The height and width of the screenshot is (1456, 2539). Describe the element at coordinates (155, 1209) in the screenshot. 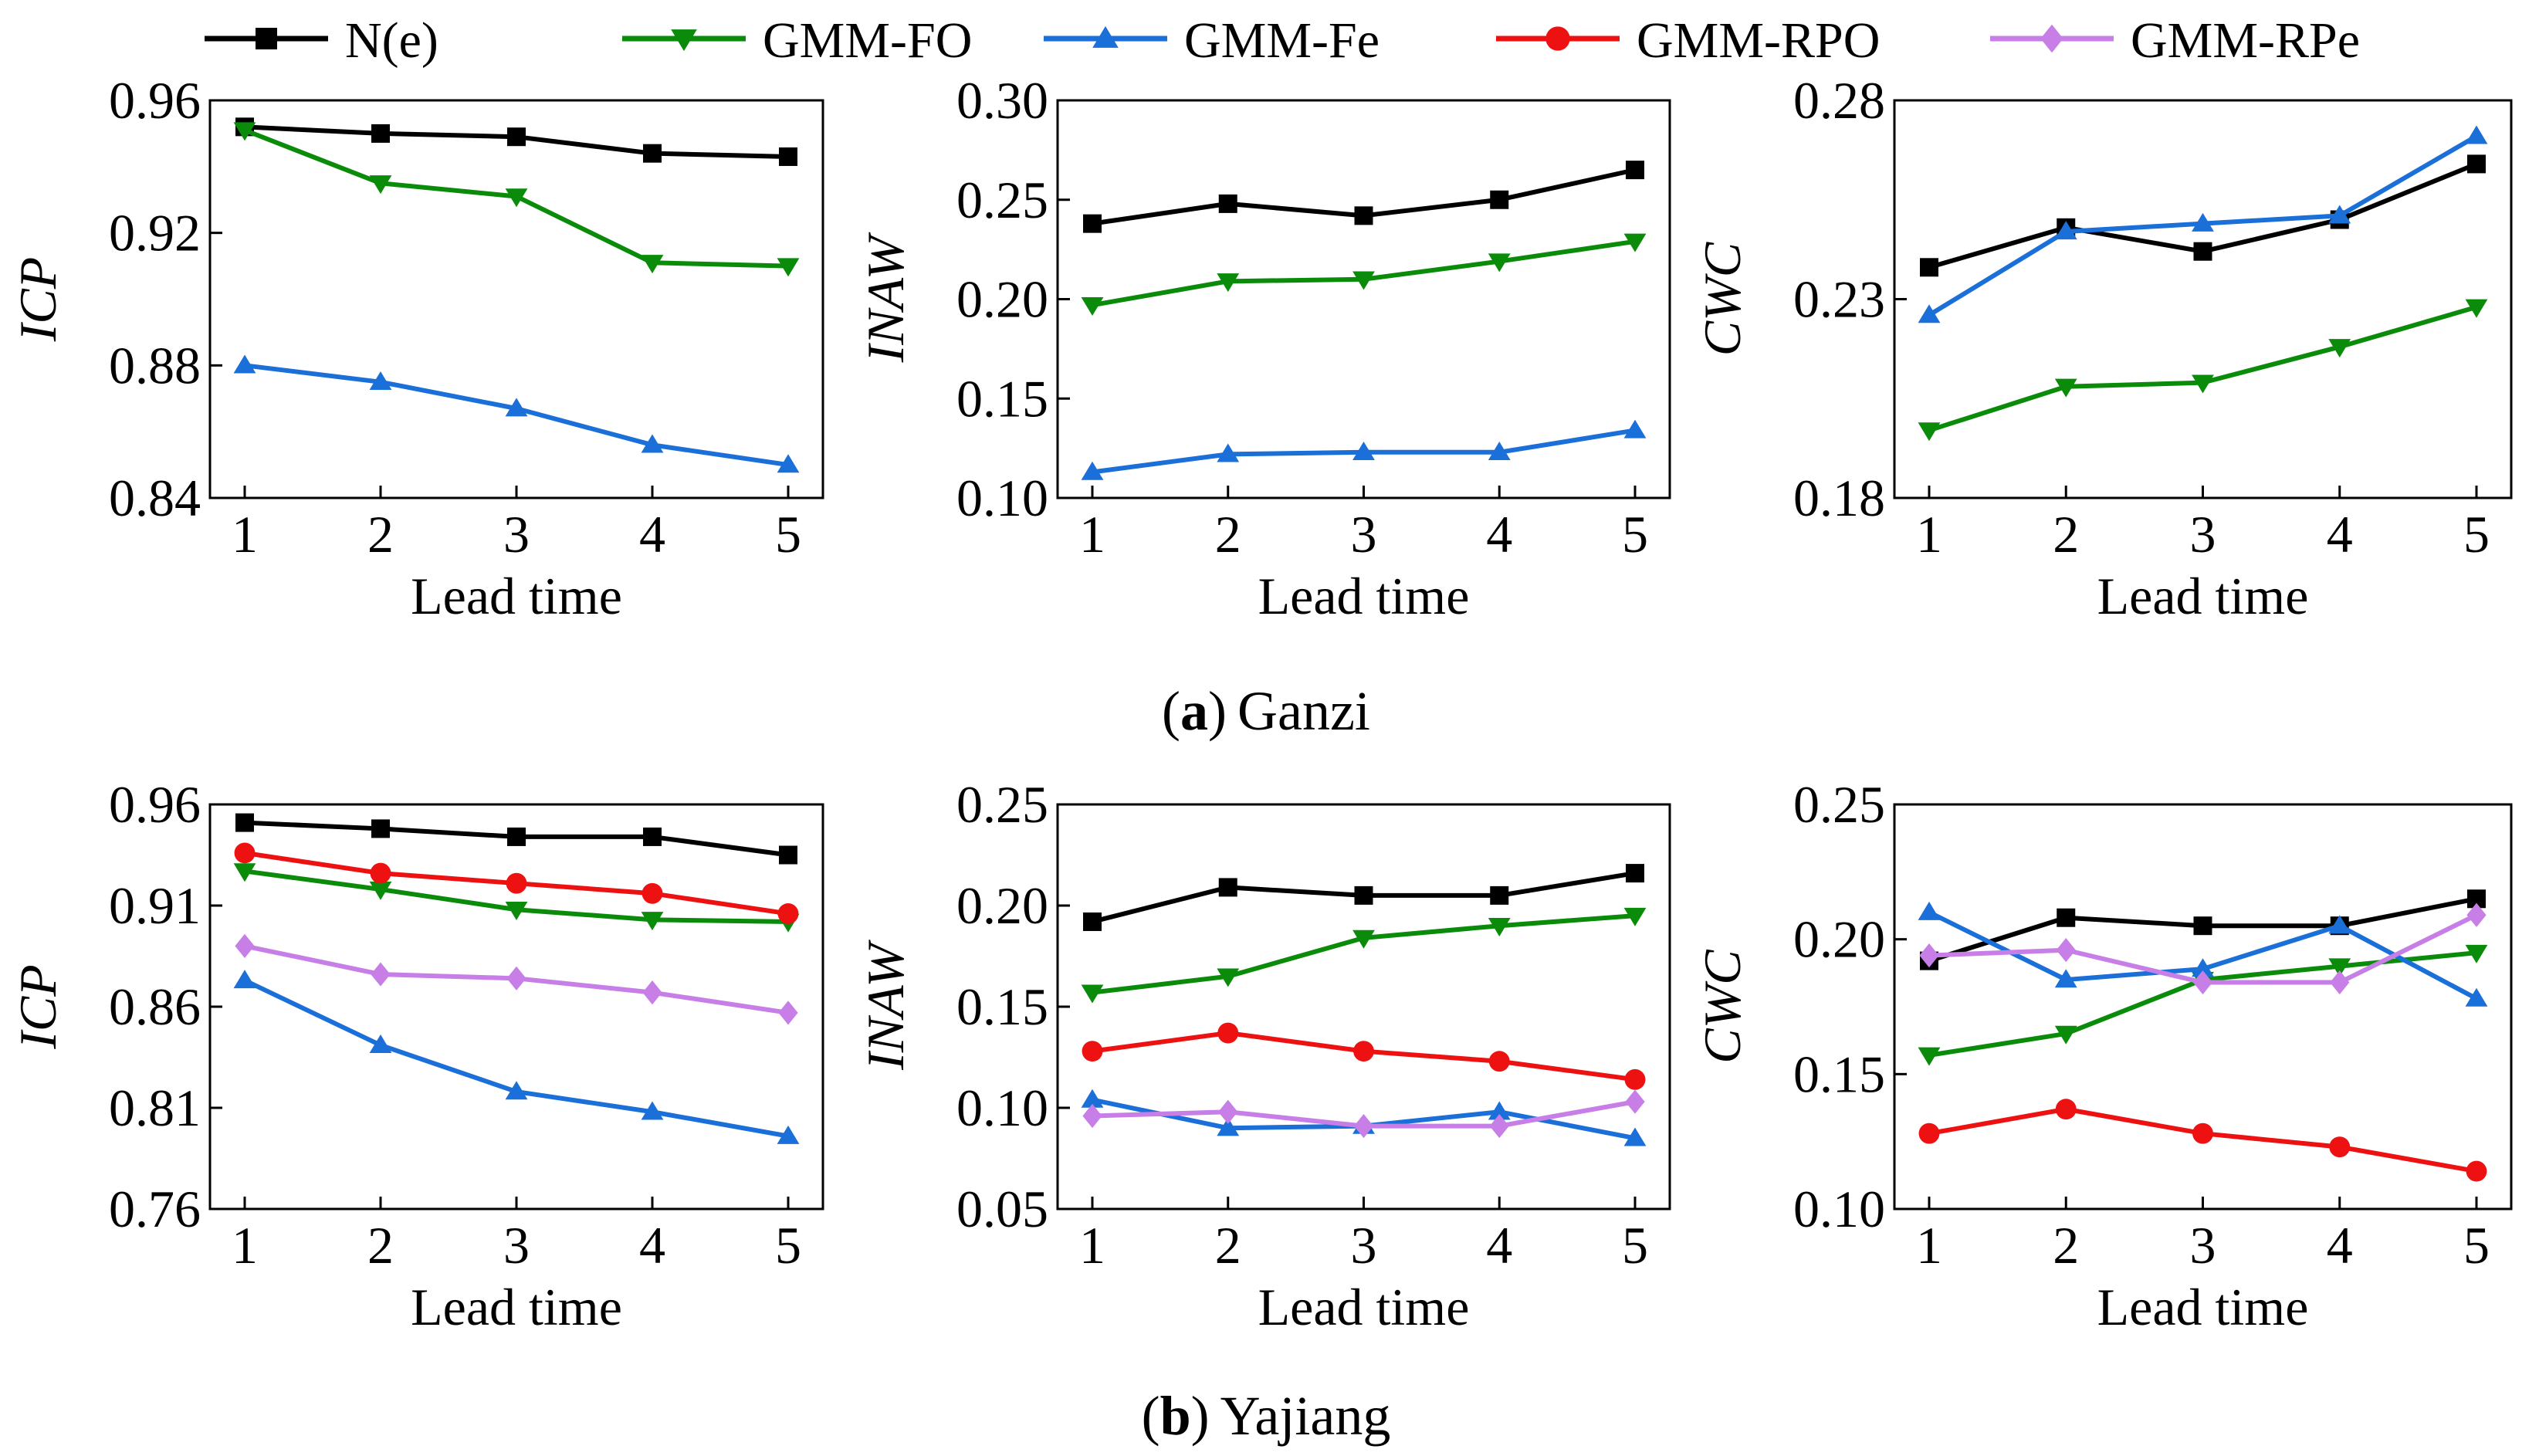

I see `y-tick-label: 0.76` at that location.